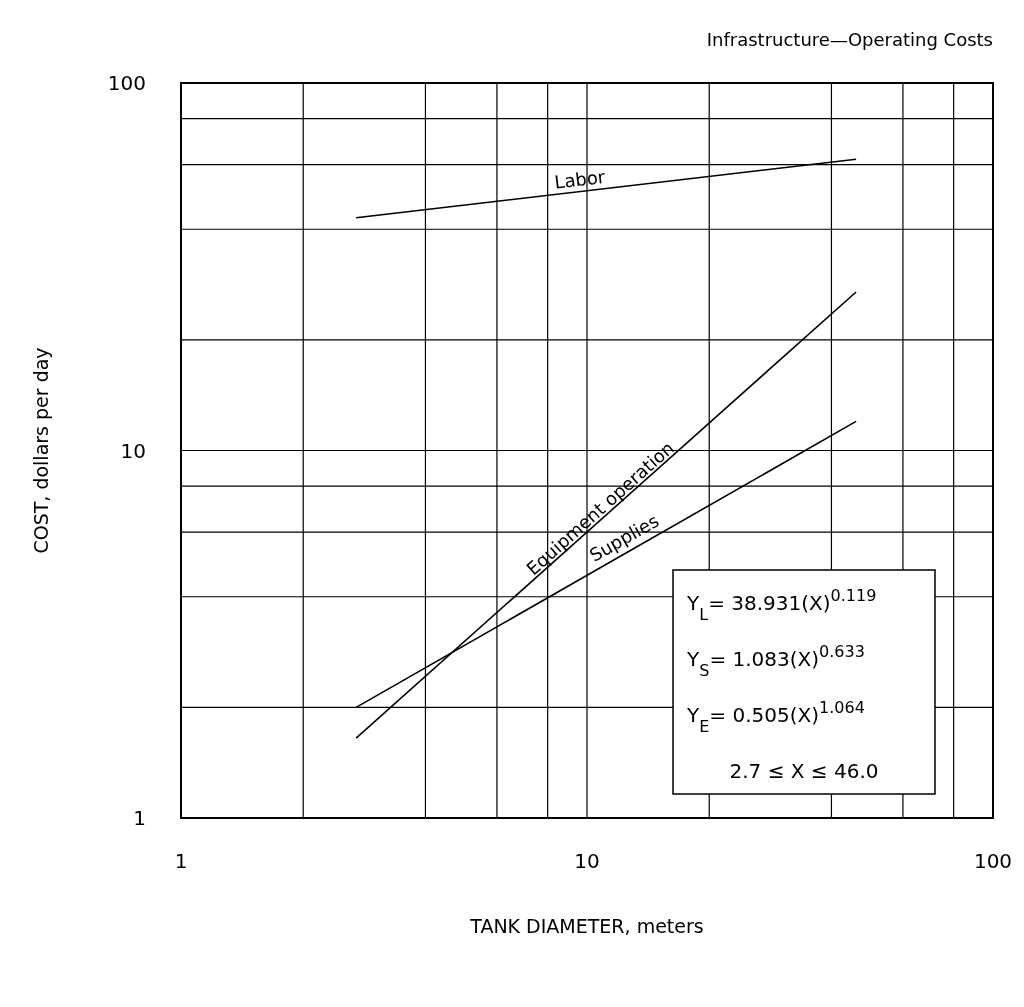  Describe the element at coordinates (126, 83) in the screenshot. I see `y-tick-label: 100` at that location.